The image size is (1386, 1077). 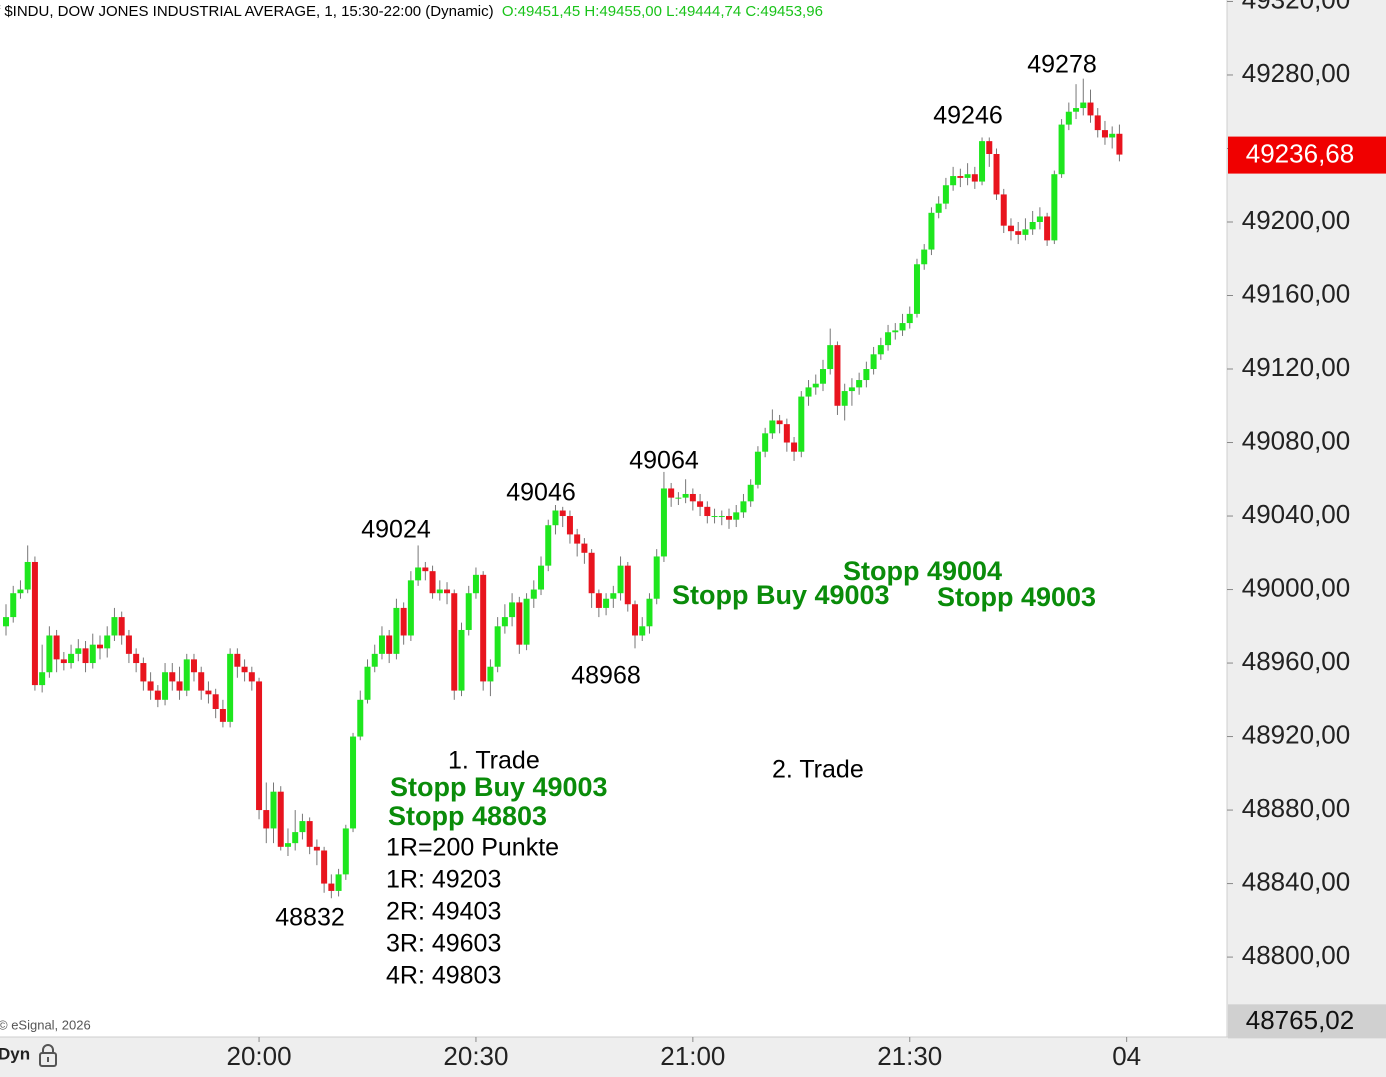 What do you see at coordinates (1296, 7) in the screenshot?
I see `y-tick-label: 49320,00` at bounding box center [1296, 7].